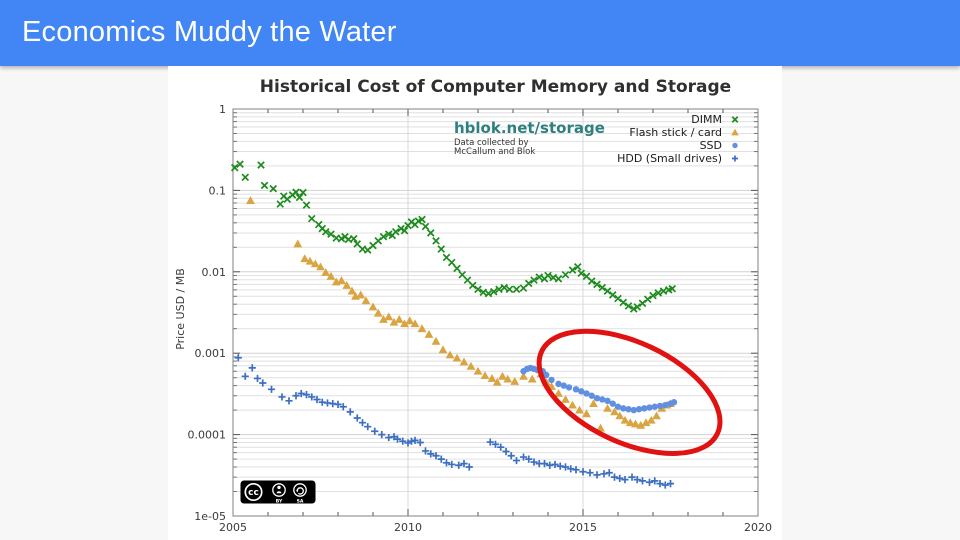 Image resolution: width=960 pixels, height=540 pixels. What do you see at coordinates (711, 145) in the screenshot?
I see `svg-text: SSD` at bounding box center [711, 145].